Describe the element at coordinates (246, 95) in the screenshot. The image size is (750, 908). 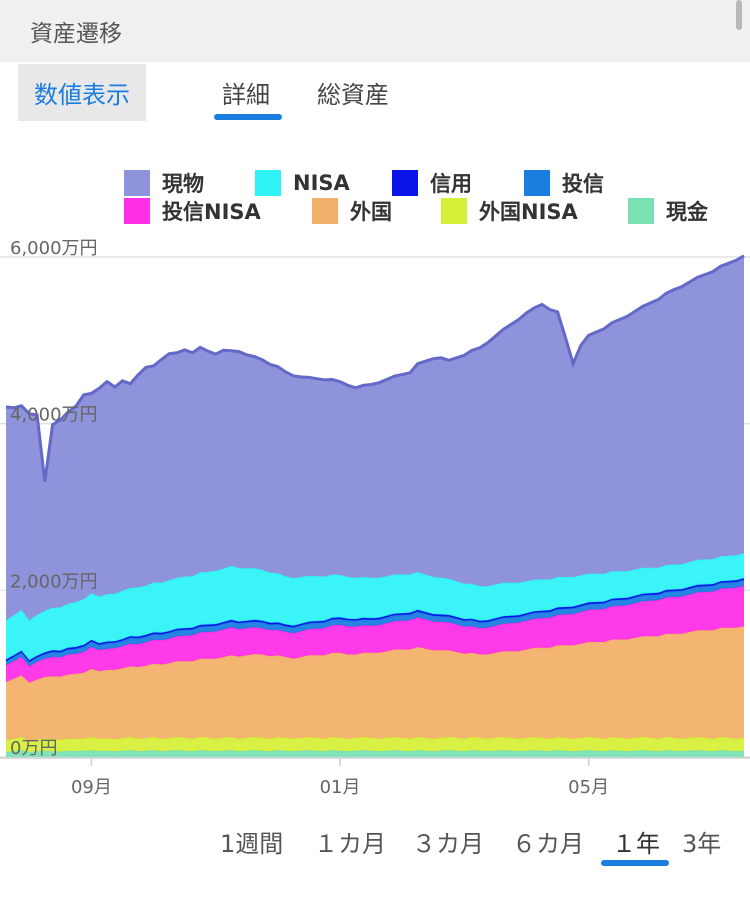
I see `tab-detail: 詳細` at that location.